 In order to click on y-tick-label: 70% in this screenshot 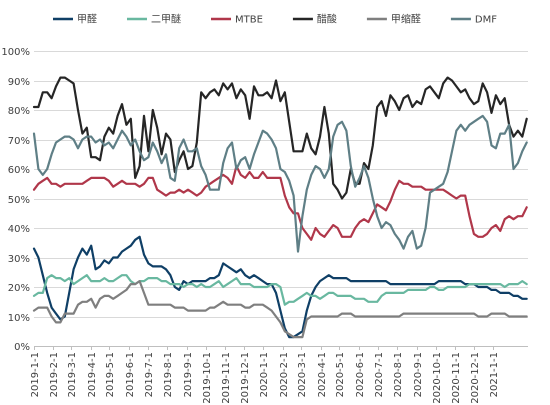, I will do `click(19, 141)`.